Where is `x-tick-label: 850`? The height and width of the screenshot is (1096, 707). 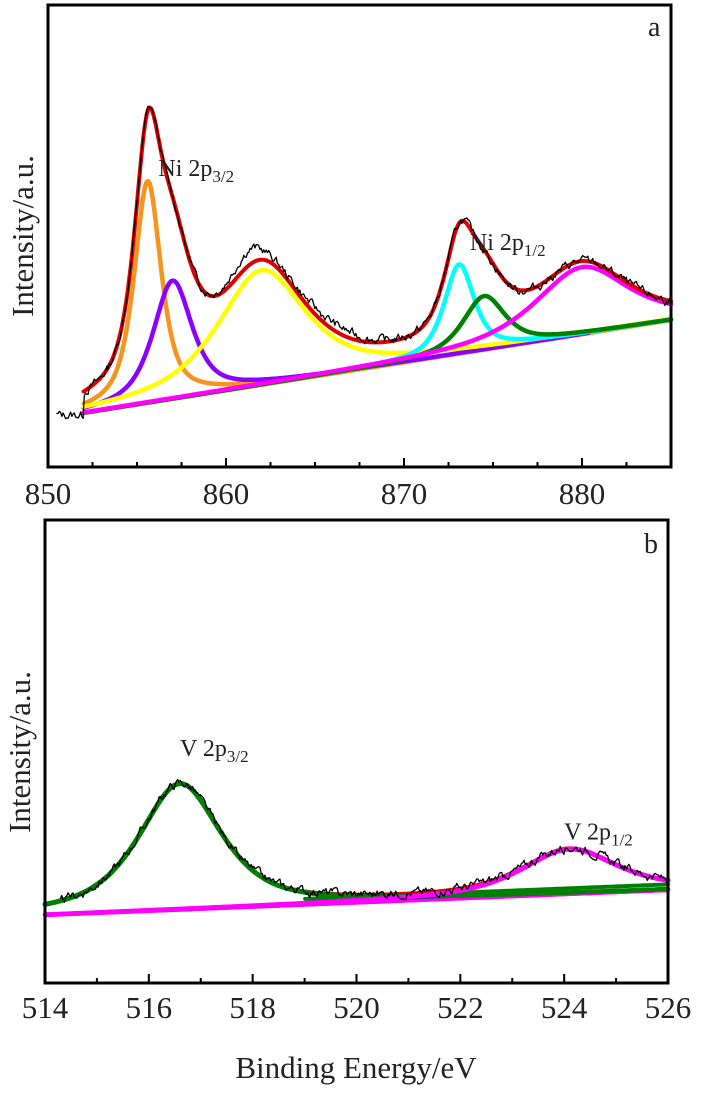 x-tick-label: 850 is located at coordinates (48, 493).